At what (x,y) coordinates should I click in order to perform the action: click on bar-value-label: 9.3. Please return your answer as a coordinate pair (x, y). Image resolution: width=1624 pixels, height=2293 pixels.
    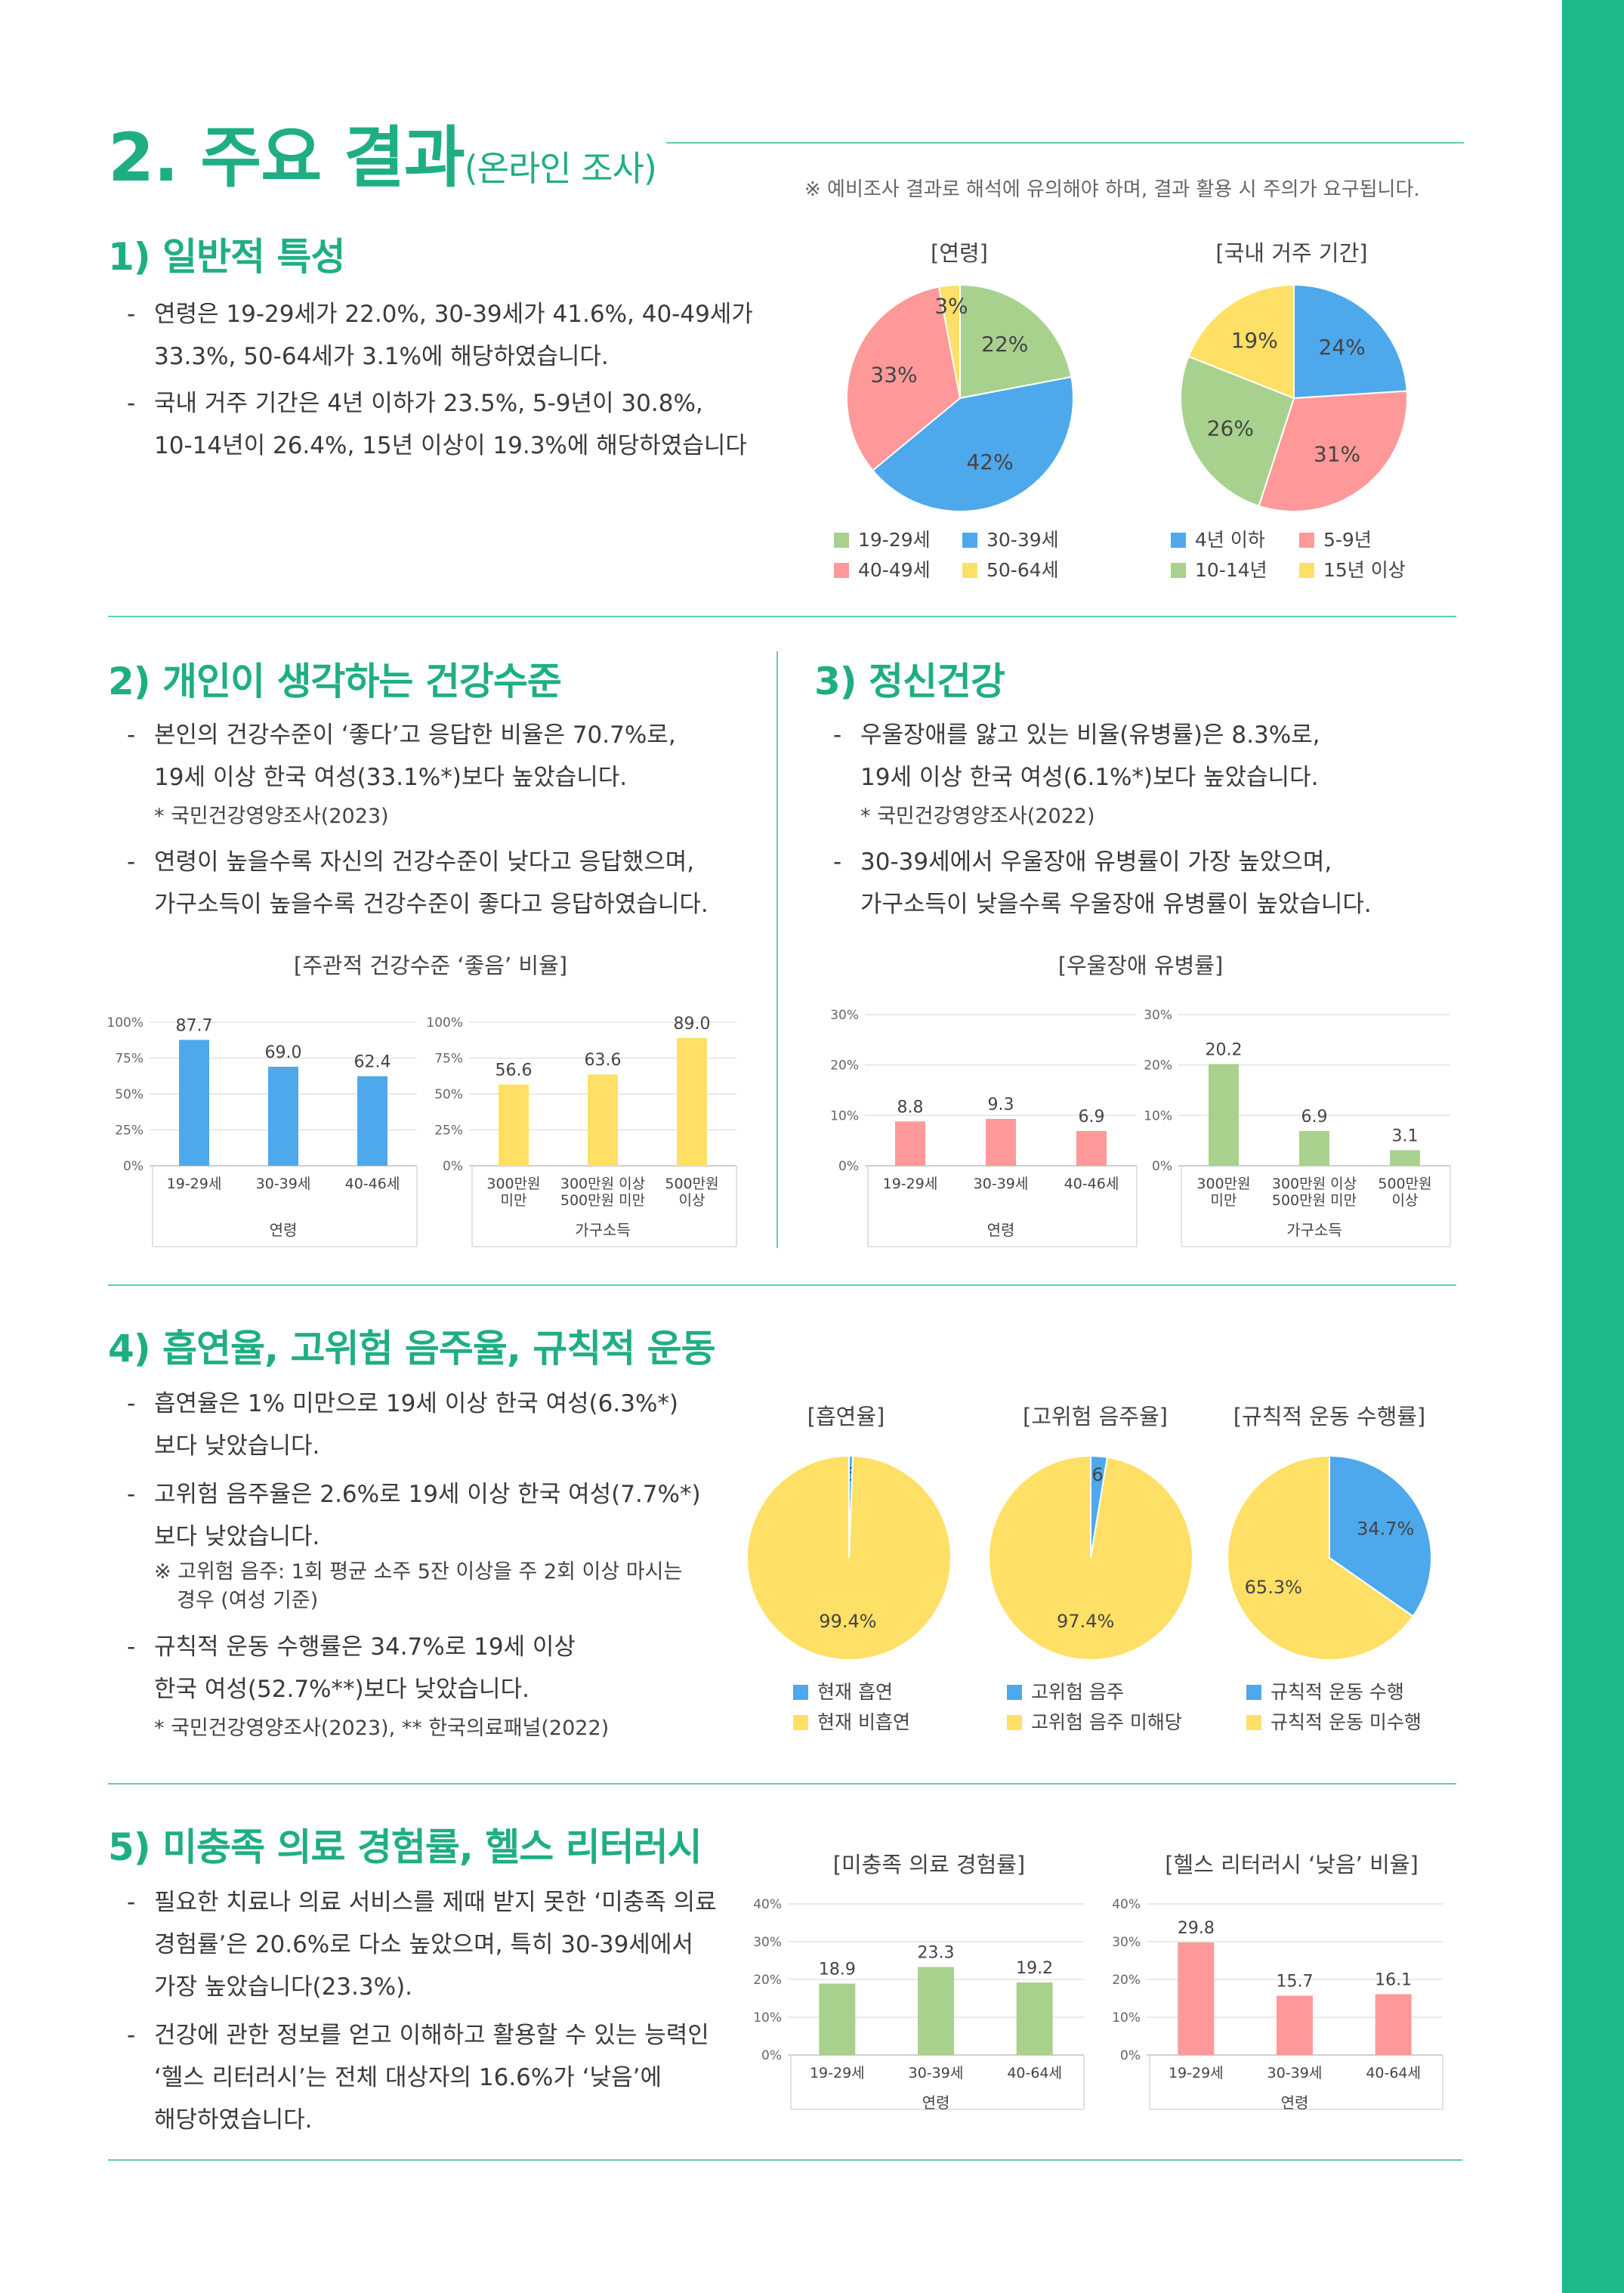
    Looking at the image, I should click on (1001, 1105).